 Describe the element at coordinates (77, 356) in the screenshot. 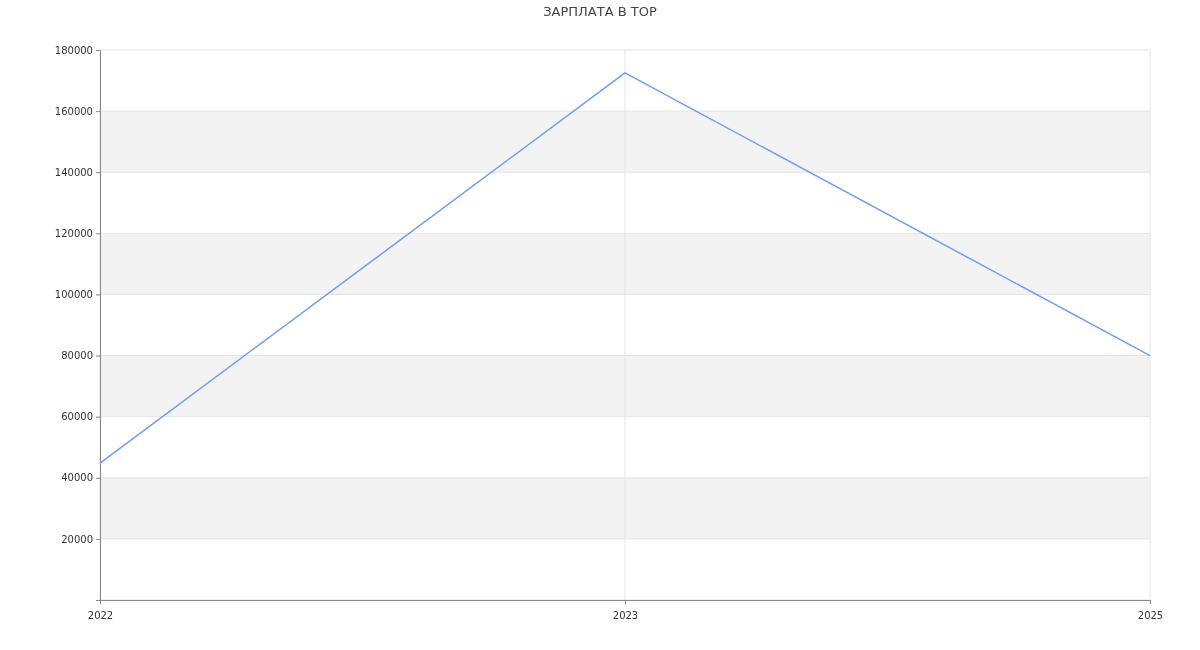

I see `y-tick-label: 80000` at that location.